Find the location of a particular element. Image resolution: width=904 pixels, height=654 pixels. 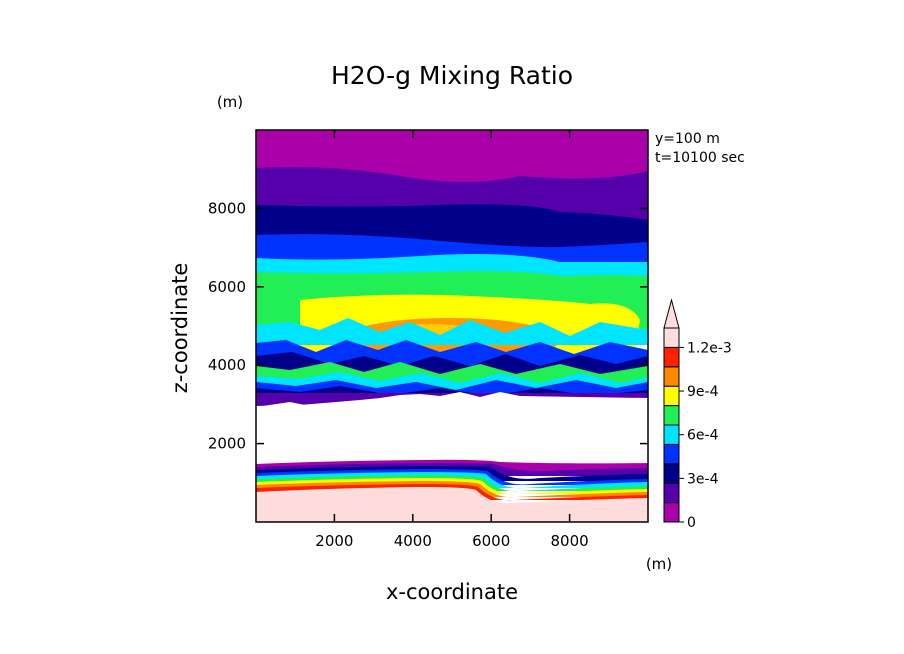

y-axis-title: z-coordinate is located at coordinates (180, 328).